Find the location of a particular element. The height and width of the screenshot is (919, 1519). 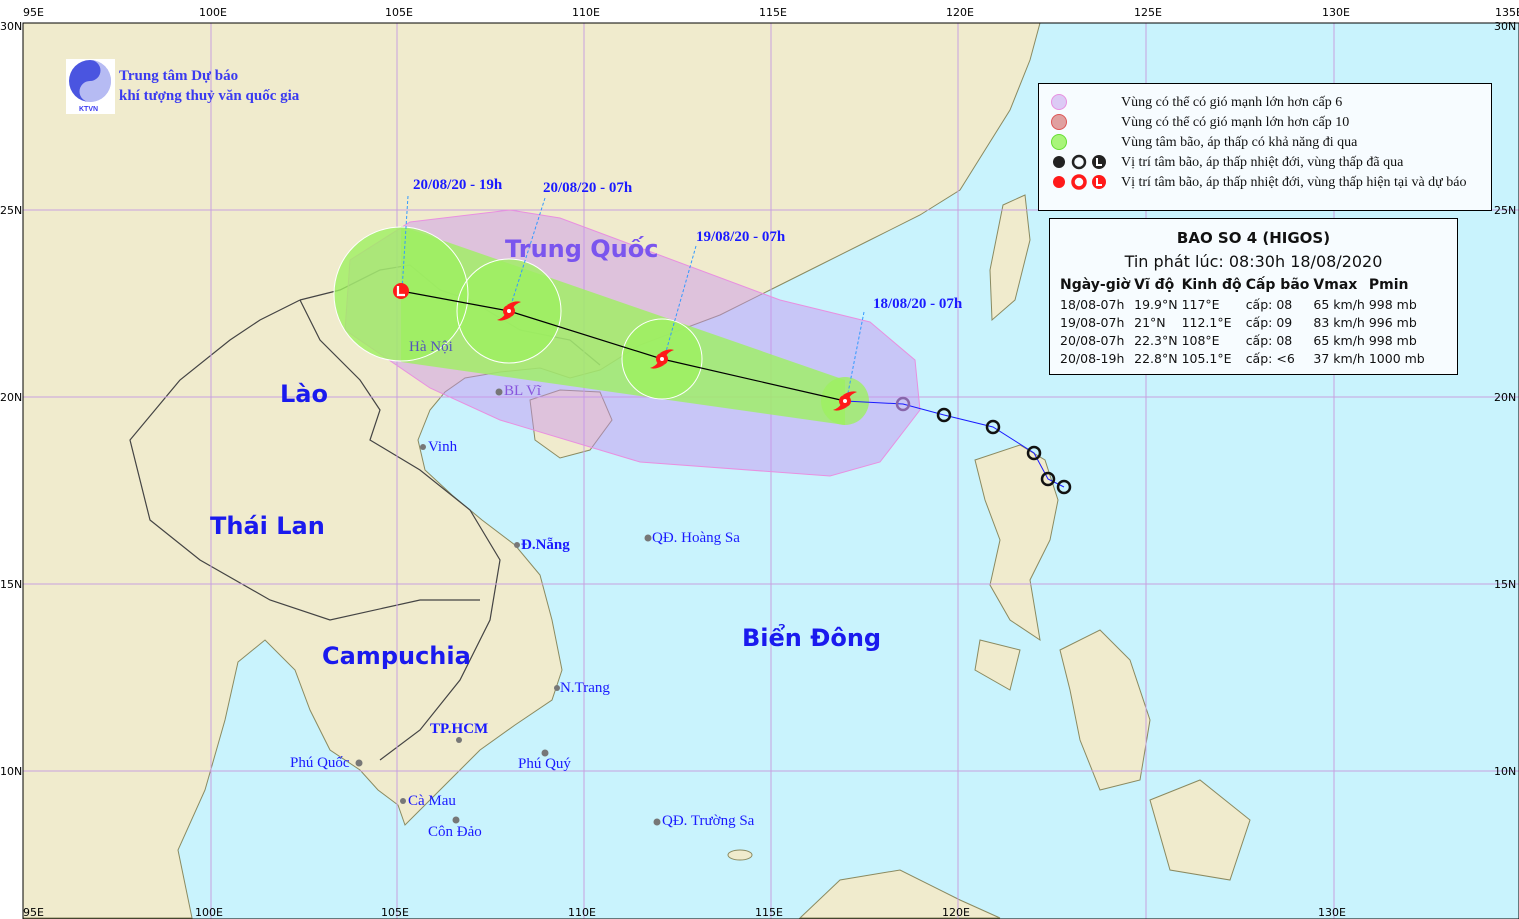

storm-title: BAO SO 4 (HIGOS) is located at coordinates (1253, 238).